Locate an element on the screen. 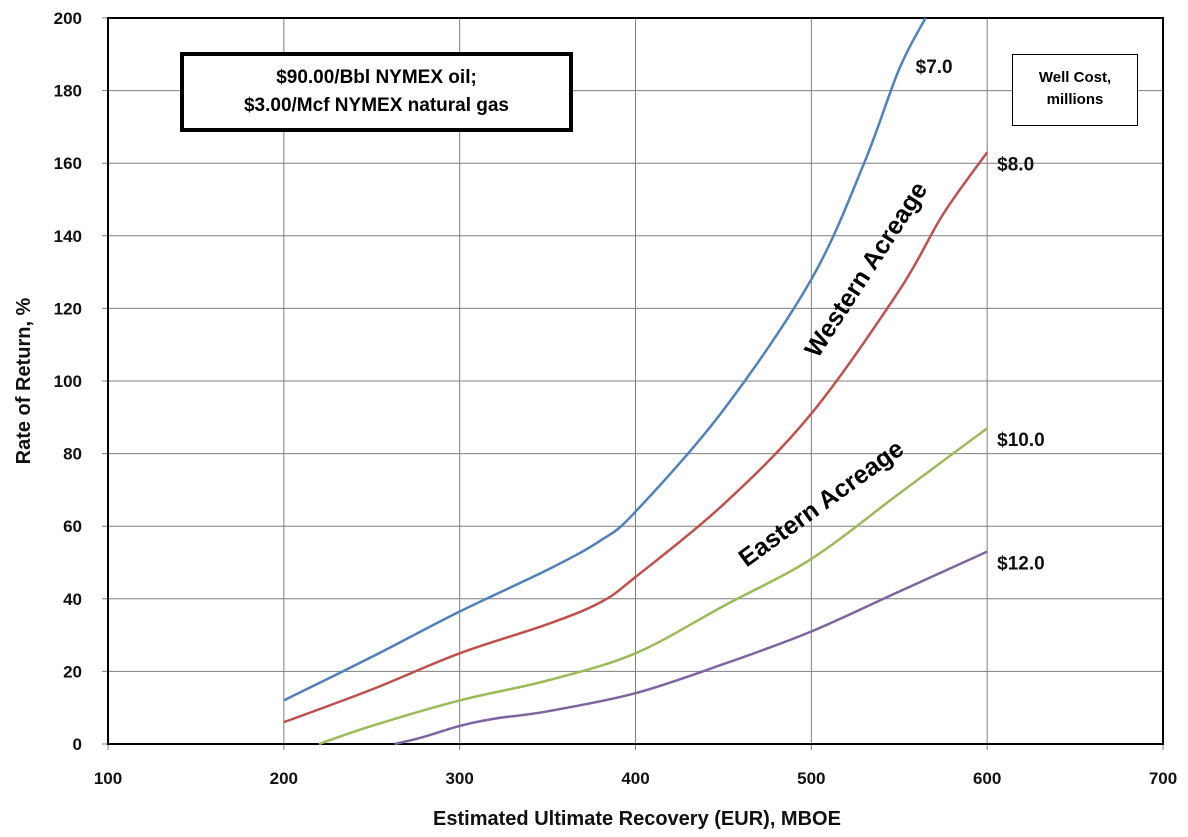 This screenshot has height=837, width=1188. oil-price-text: $90.00/Bbl NYMEX oil; is located at coordinates (376, 77).